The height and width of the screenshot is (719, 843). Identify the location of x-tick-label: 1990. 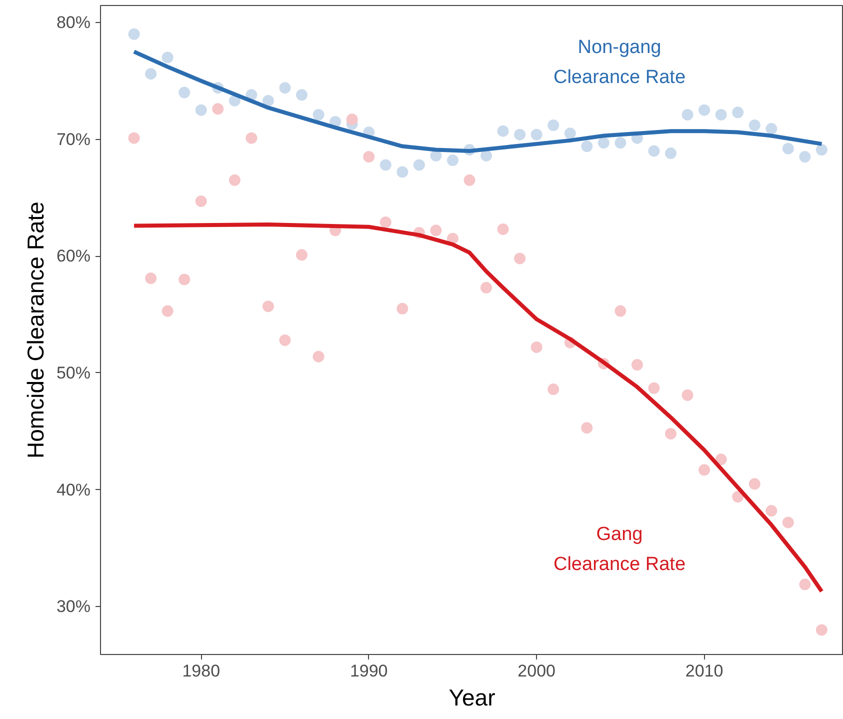
(369, 671).